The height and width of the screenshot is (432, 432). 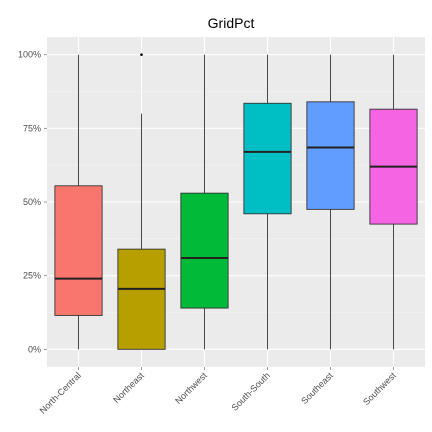 What do you see at coordinates (231, 23) in the screenshot?
I see `chart-title: GridPct` at bounding box center [231, 23].